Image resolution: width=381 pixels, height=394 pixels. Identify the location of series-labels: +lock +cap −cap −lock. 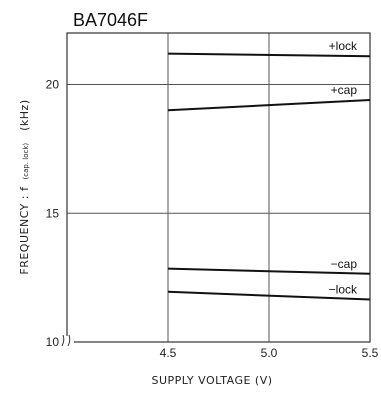
(343, 167).